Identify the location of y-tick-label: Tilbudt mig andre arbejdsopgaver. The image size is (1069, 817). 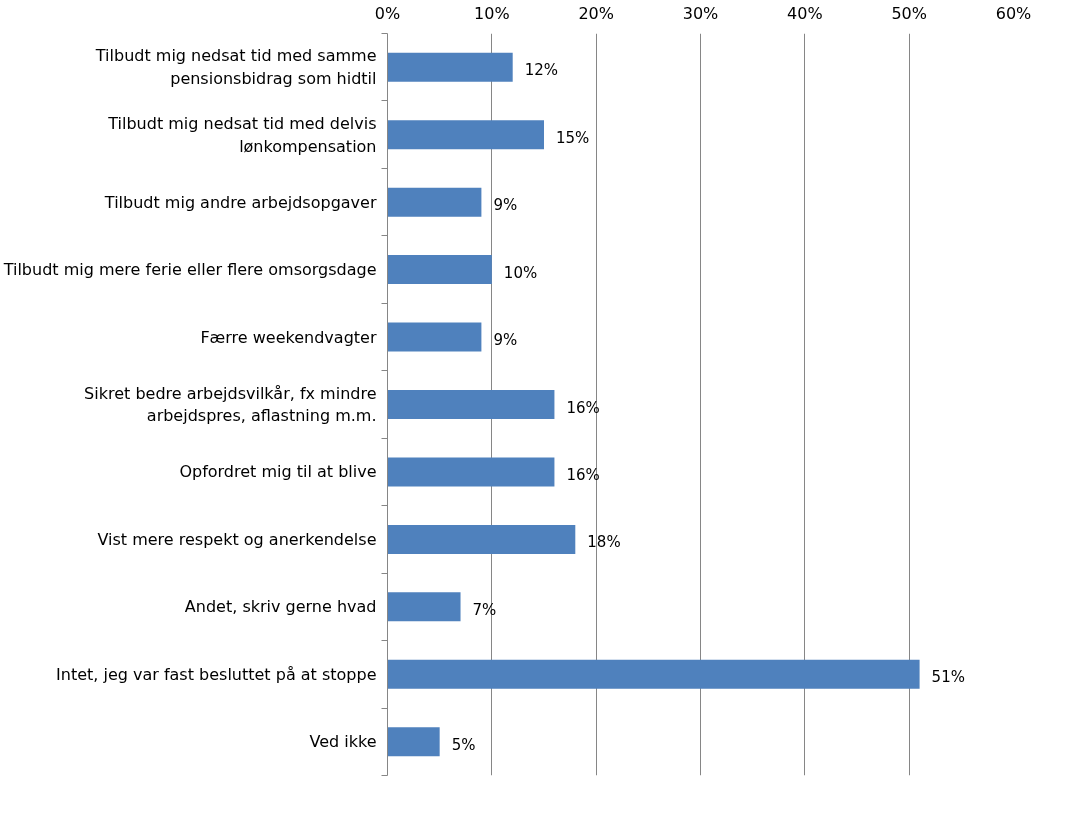
(240, 202).